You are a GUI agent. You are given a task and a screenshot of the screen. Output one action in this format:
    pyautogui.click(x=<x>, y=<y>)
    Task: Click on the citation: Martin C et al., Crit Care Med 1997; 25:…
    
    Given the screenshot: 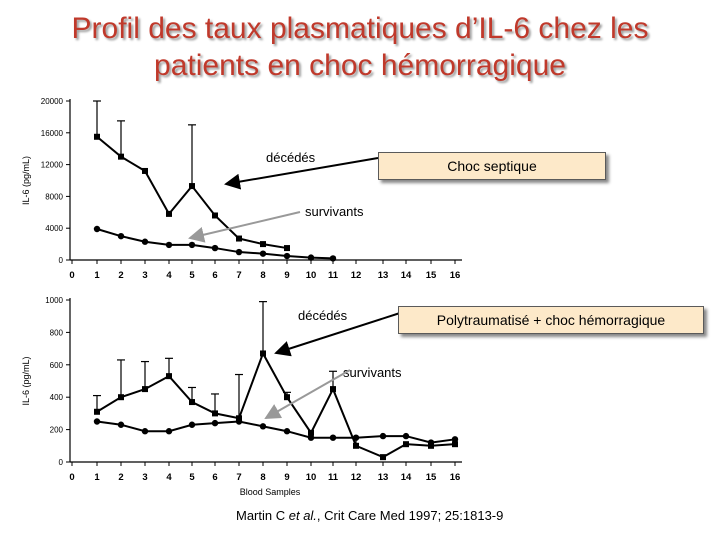 What is the action you would take?
    pyautogui.click(x=369, y=515)
    